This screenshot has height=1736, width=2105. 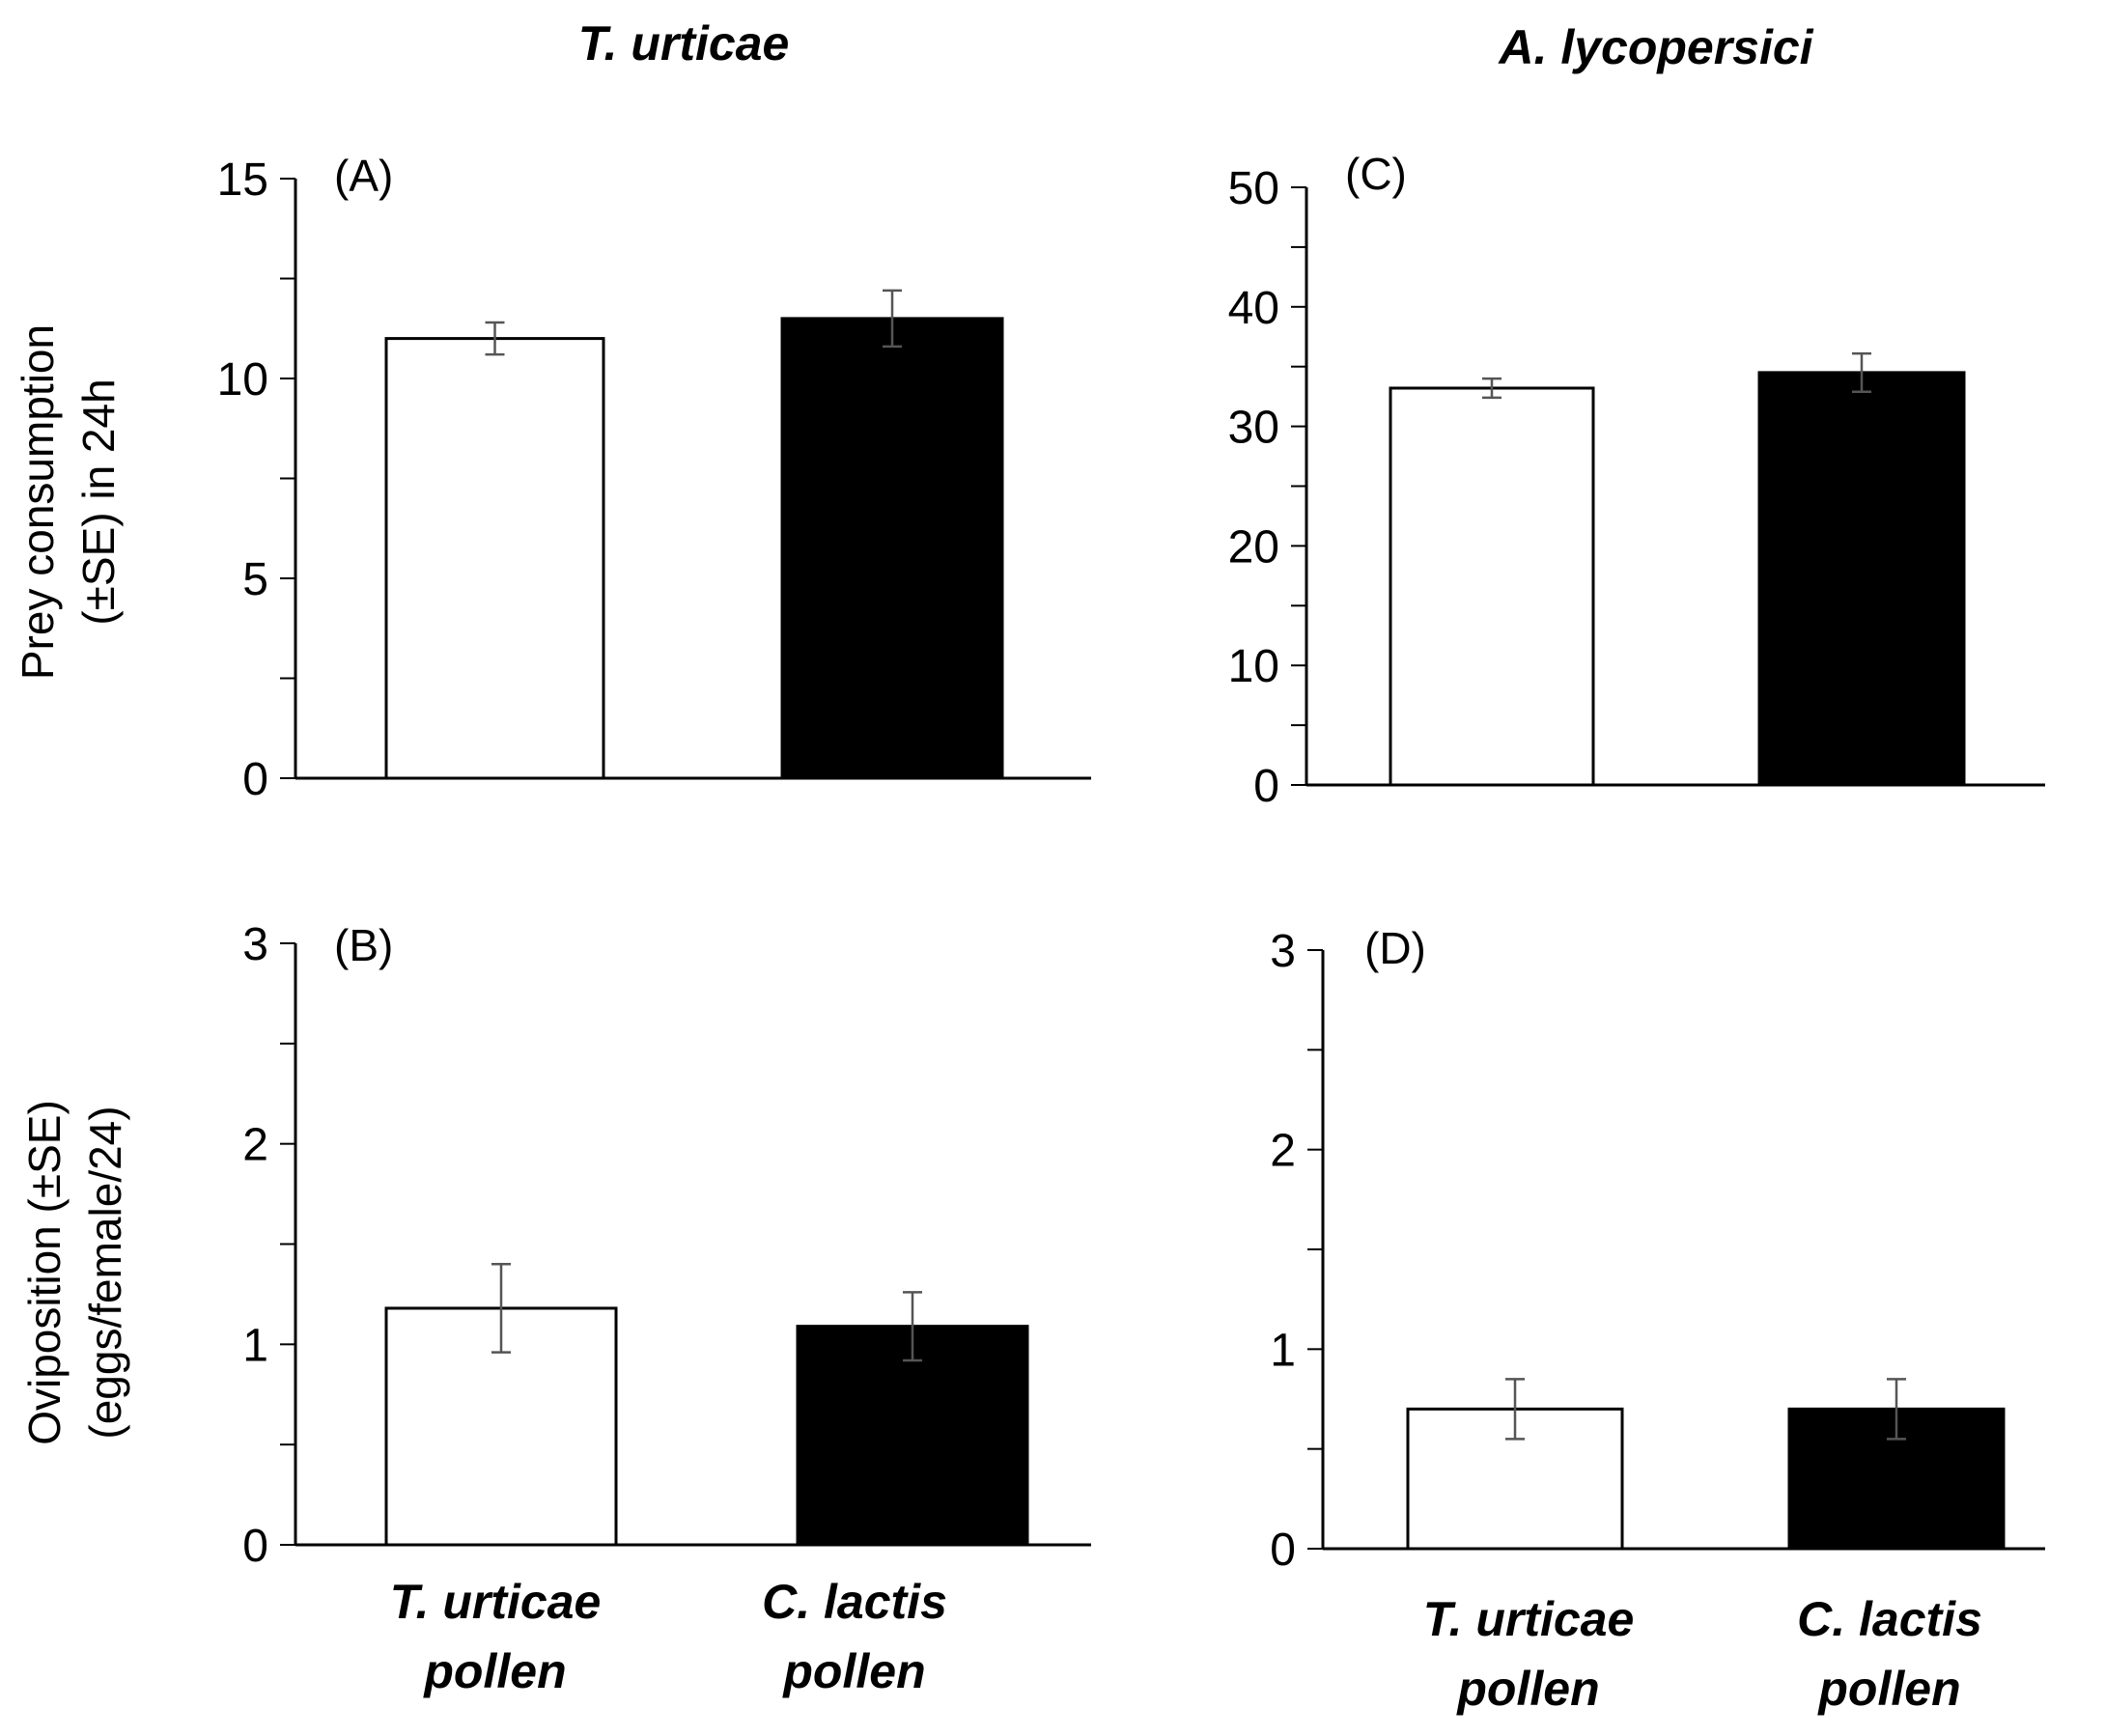 What do you see at coordinates (1529, 1619) in the screenshot?
I see `category-label-3-line-1: T. urticae` at bounding box center [1529, 1619].